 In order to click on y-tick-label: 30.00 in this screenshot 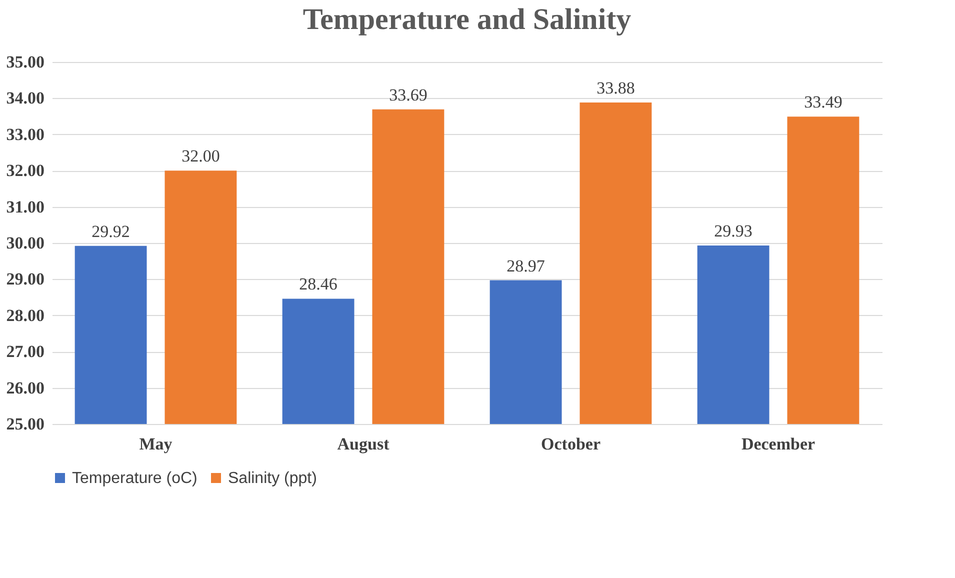, I will do `click(25, 243)`.